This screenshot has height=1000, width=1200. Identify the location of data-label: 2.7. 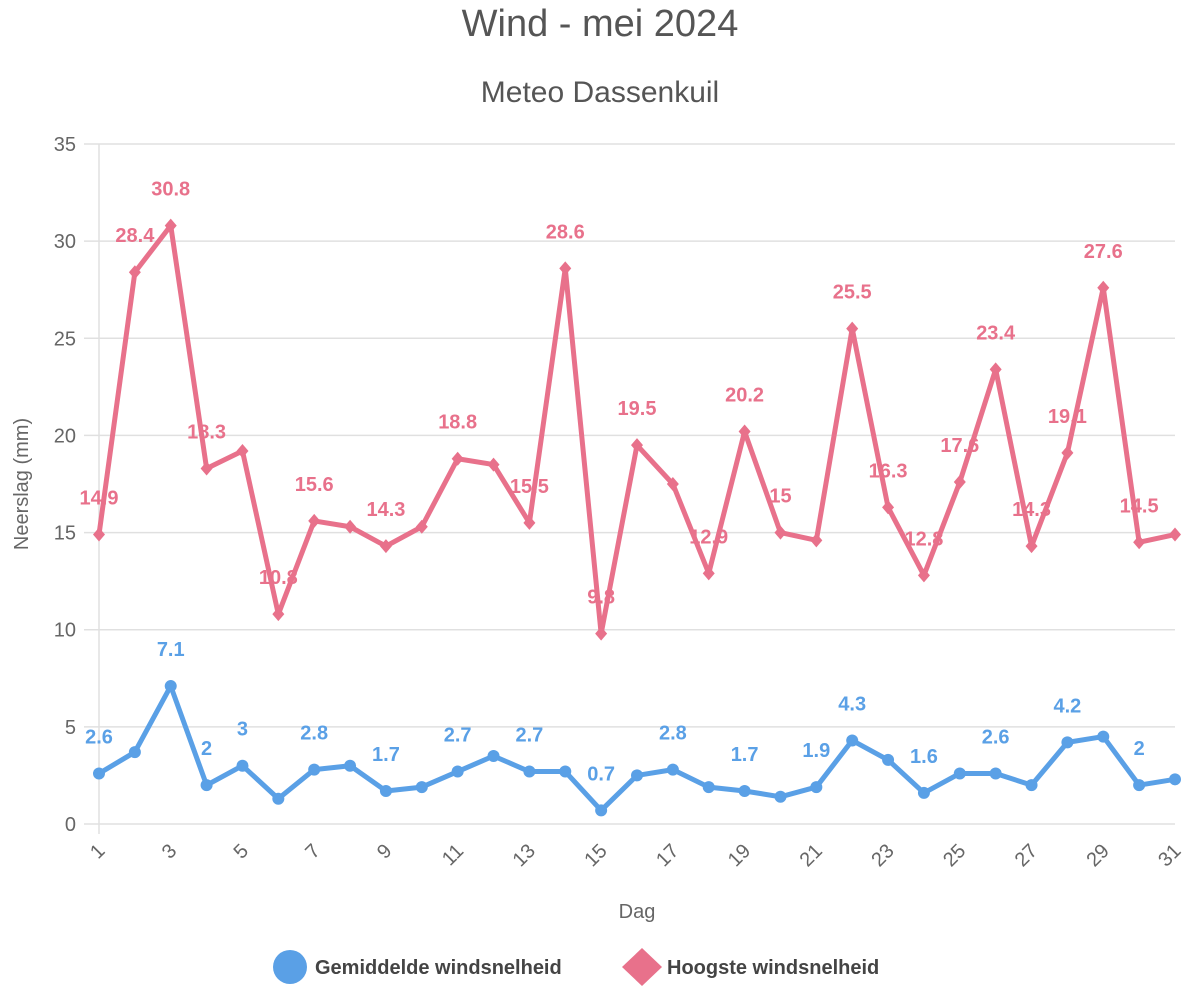
(458, 736).